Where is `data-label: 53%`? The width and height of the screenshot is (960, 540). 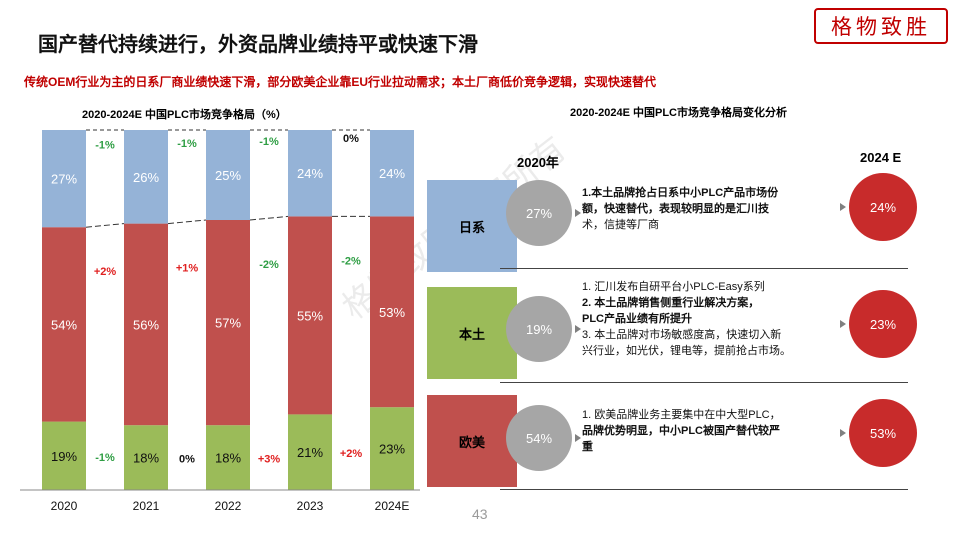
data-label: 53% is located at coordinates (392, 312).